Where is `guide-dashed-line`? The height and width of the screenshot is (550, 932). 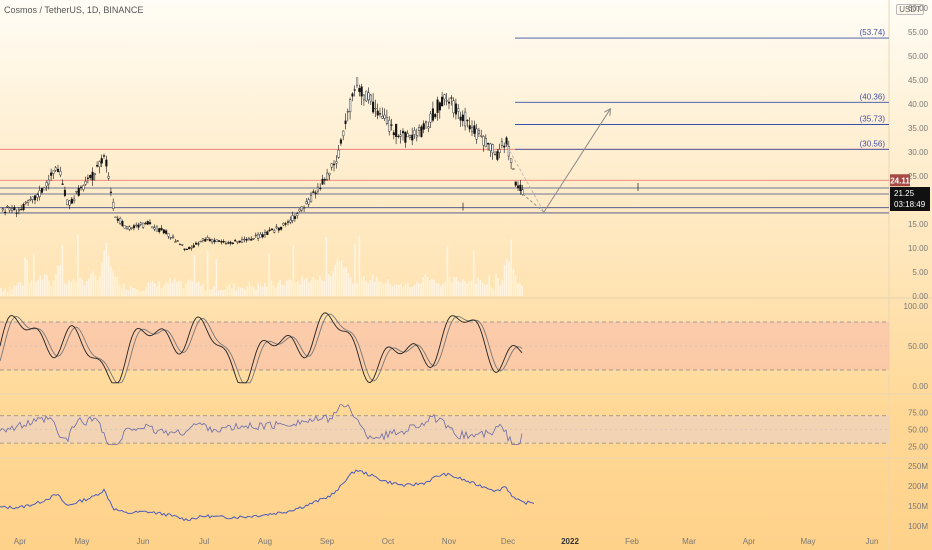
guide-dashed-line is located at coordinates (524, 177).